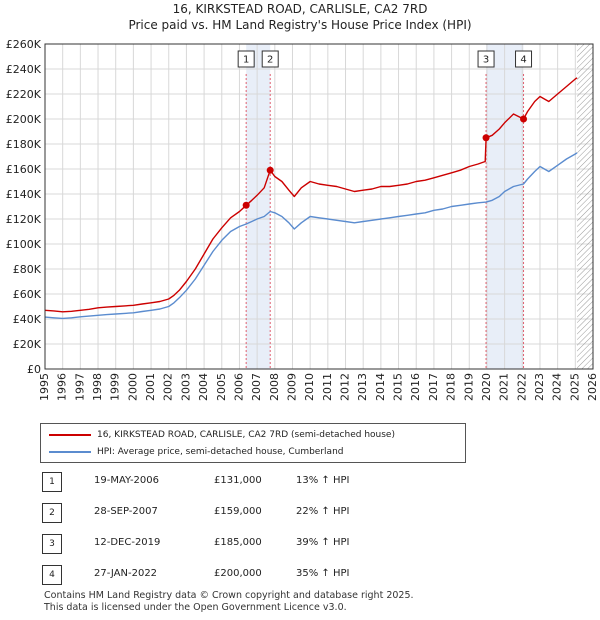  Describe the element at coordinates (238, 542) in the screenshot. I see `transaction-price: £185,000` at that location.